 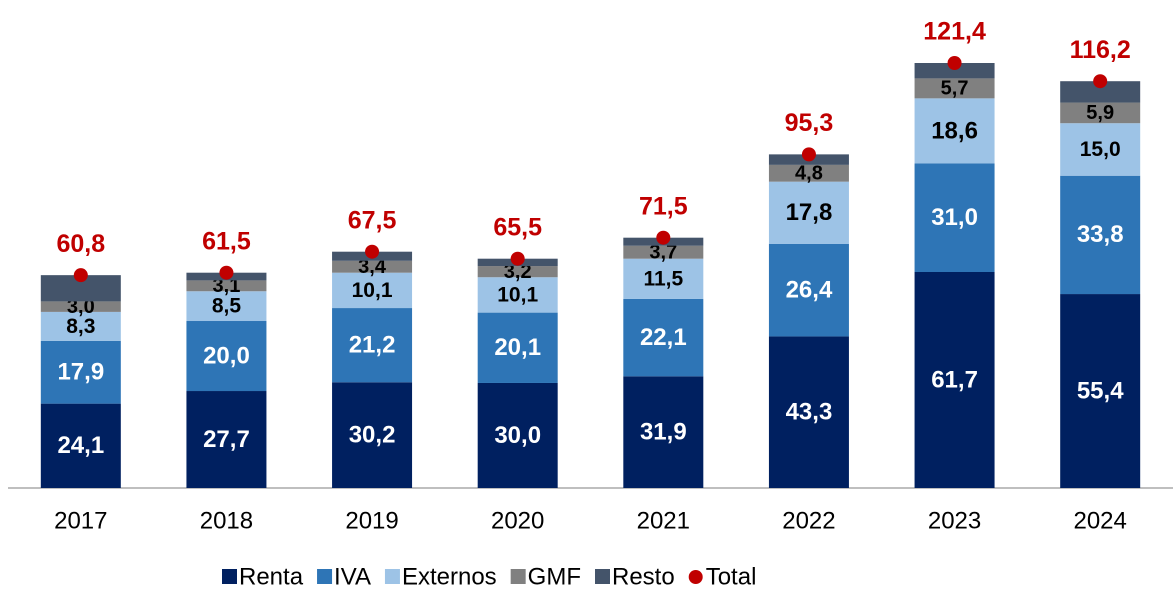 What do you see at coordinates (449, 576) in the screenshot?
I see `legend-label: Externos` at bounding box center [449, 576].